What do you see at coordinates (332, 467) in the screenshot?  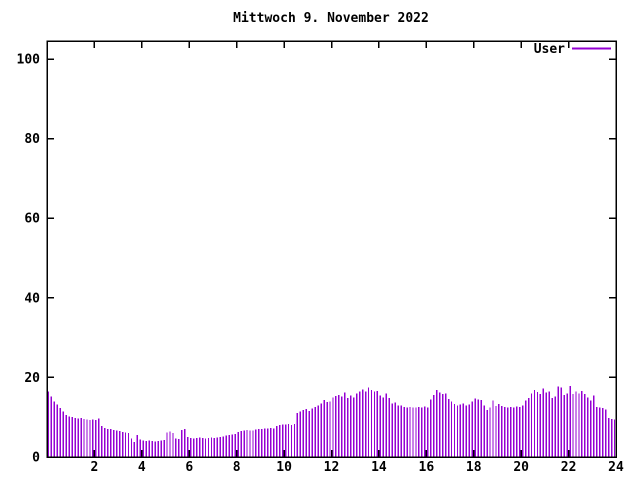 I see `x-tick-label: 12` at bounding box center [332, 467].